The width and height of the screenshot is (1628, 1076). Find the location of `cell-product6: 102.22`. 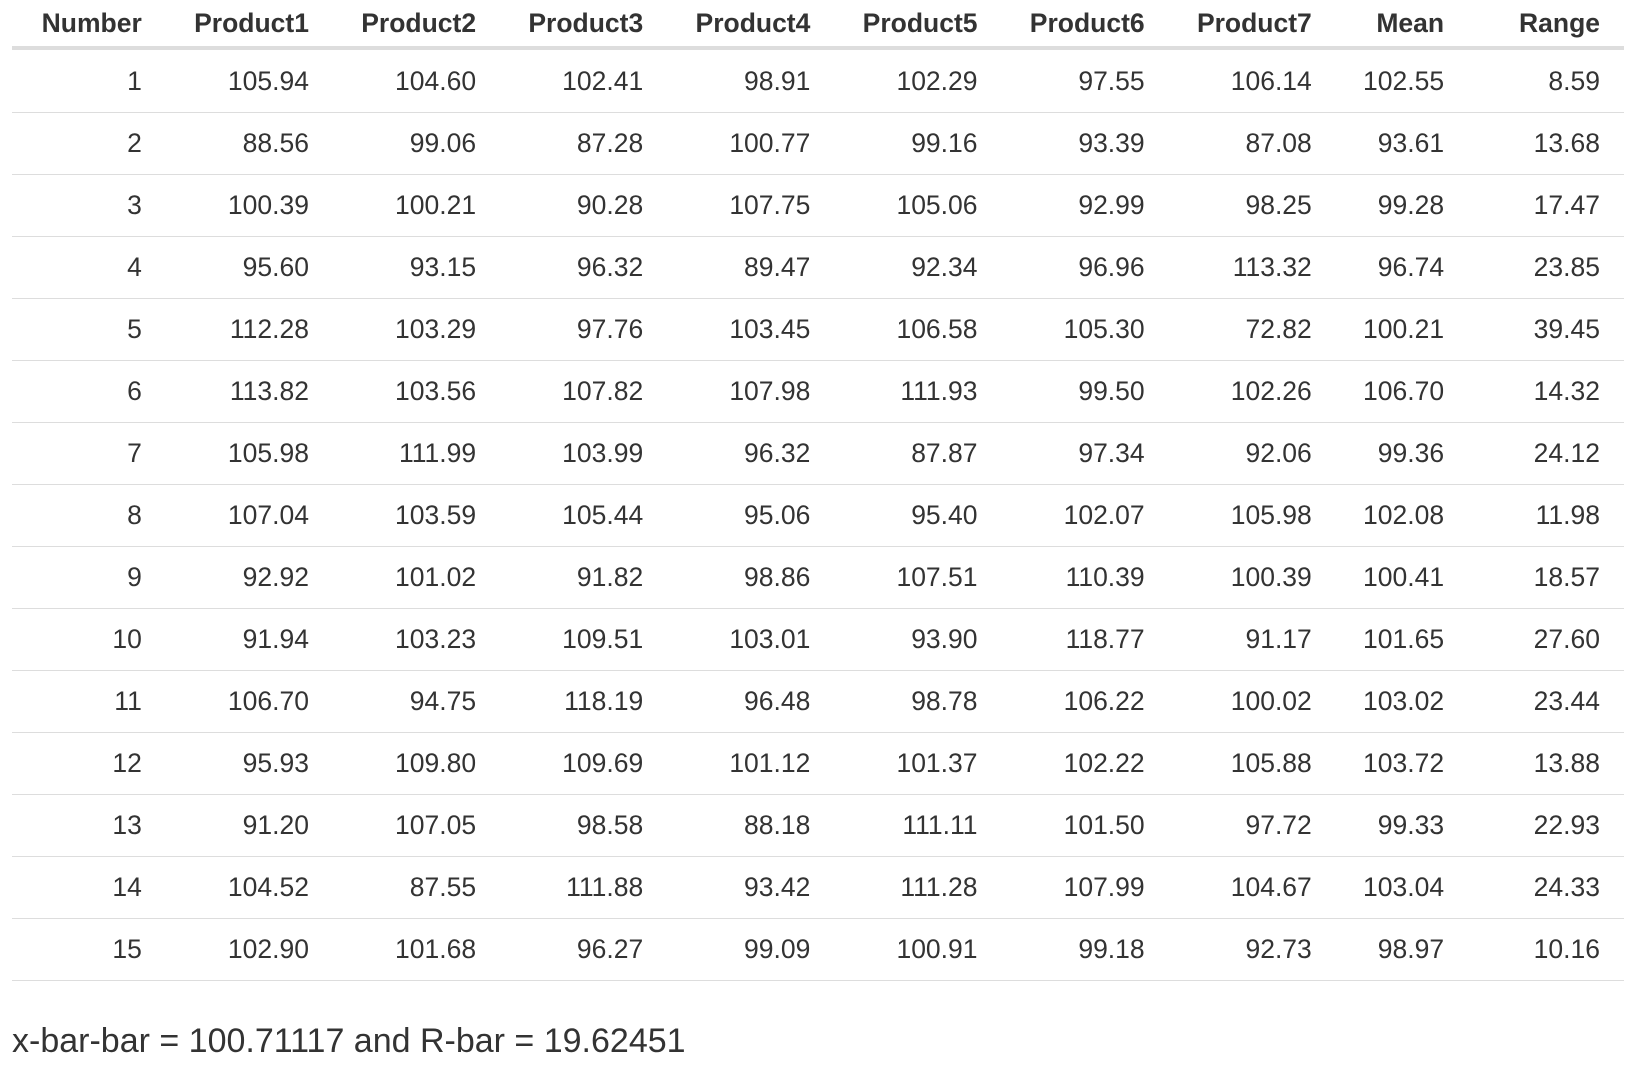

cell-product6: 102.22 is located at coordinates (1085, 763).